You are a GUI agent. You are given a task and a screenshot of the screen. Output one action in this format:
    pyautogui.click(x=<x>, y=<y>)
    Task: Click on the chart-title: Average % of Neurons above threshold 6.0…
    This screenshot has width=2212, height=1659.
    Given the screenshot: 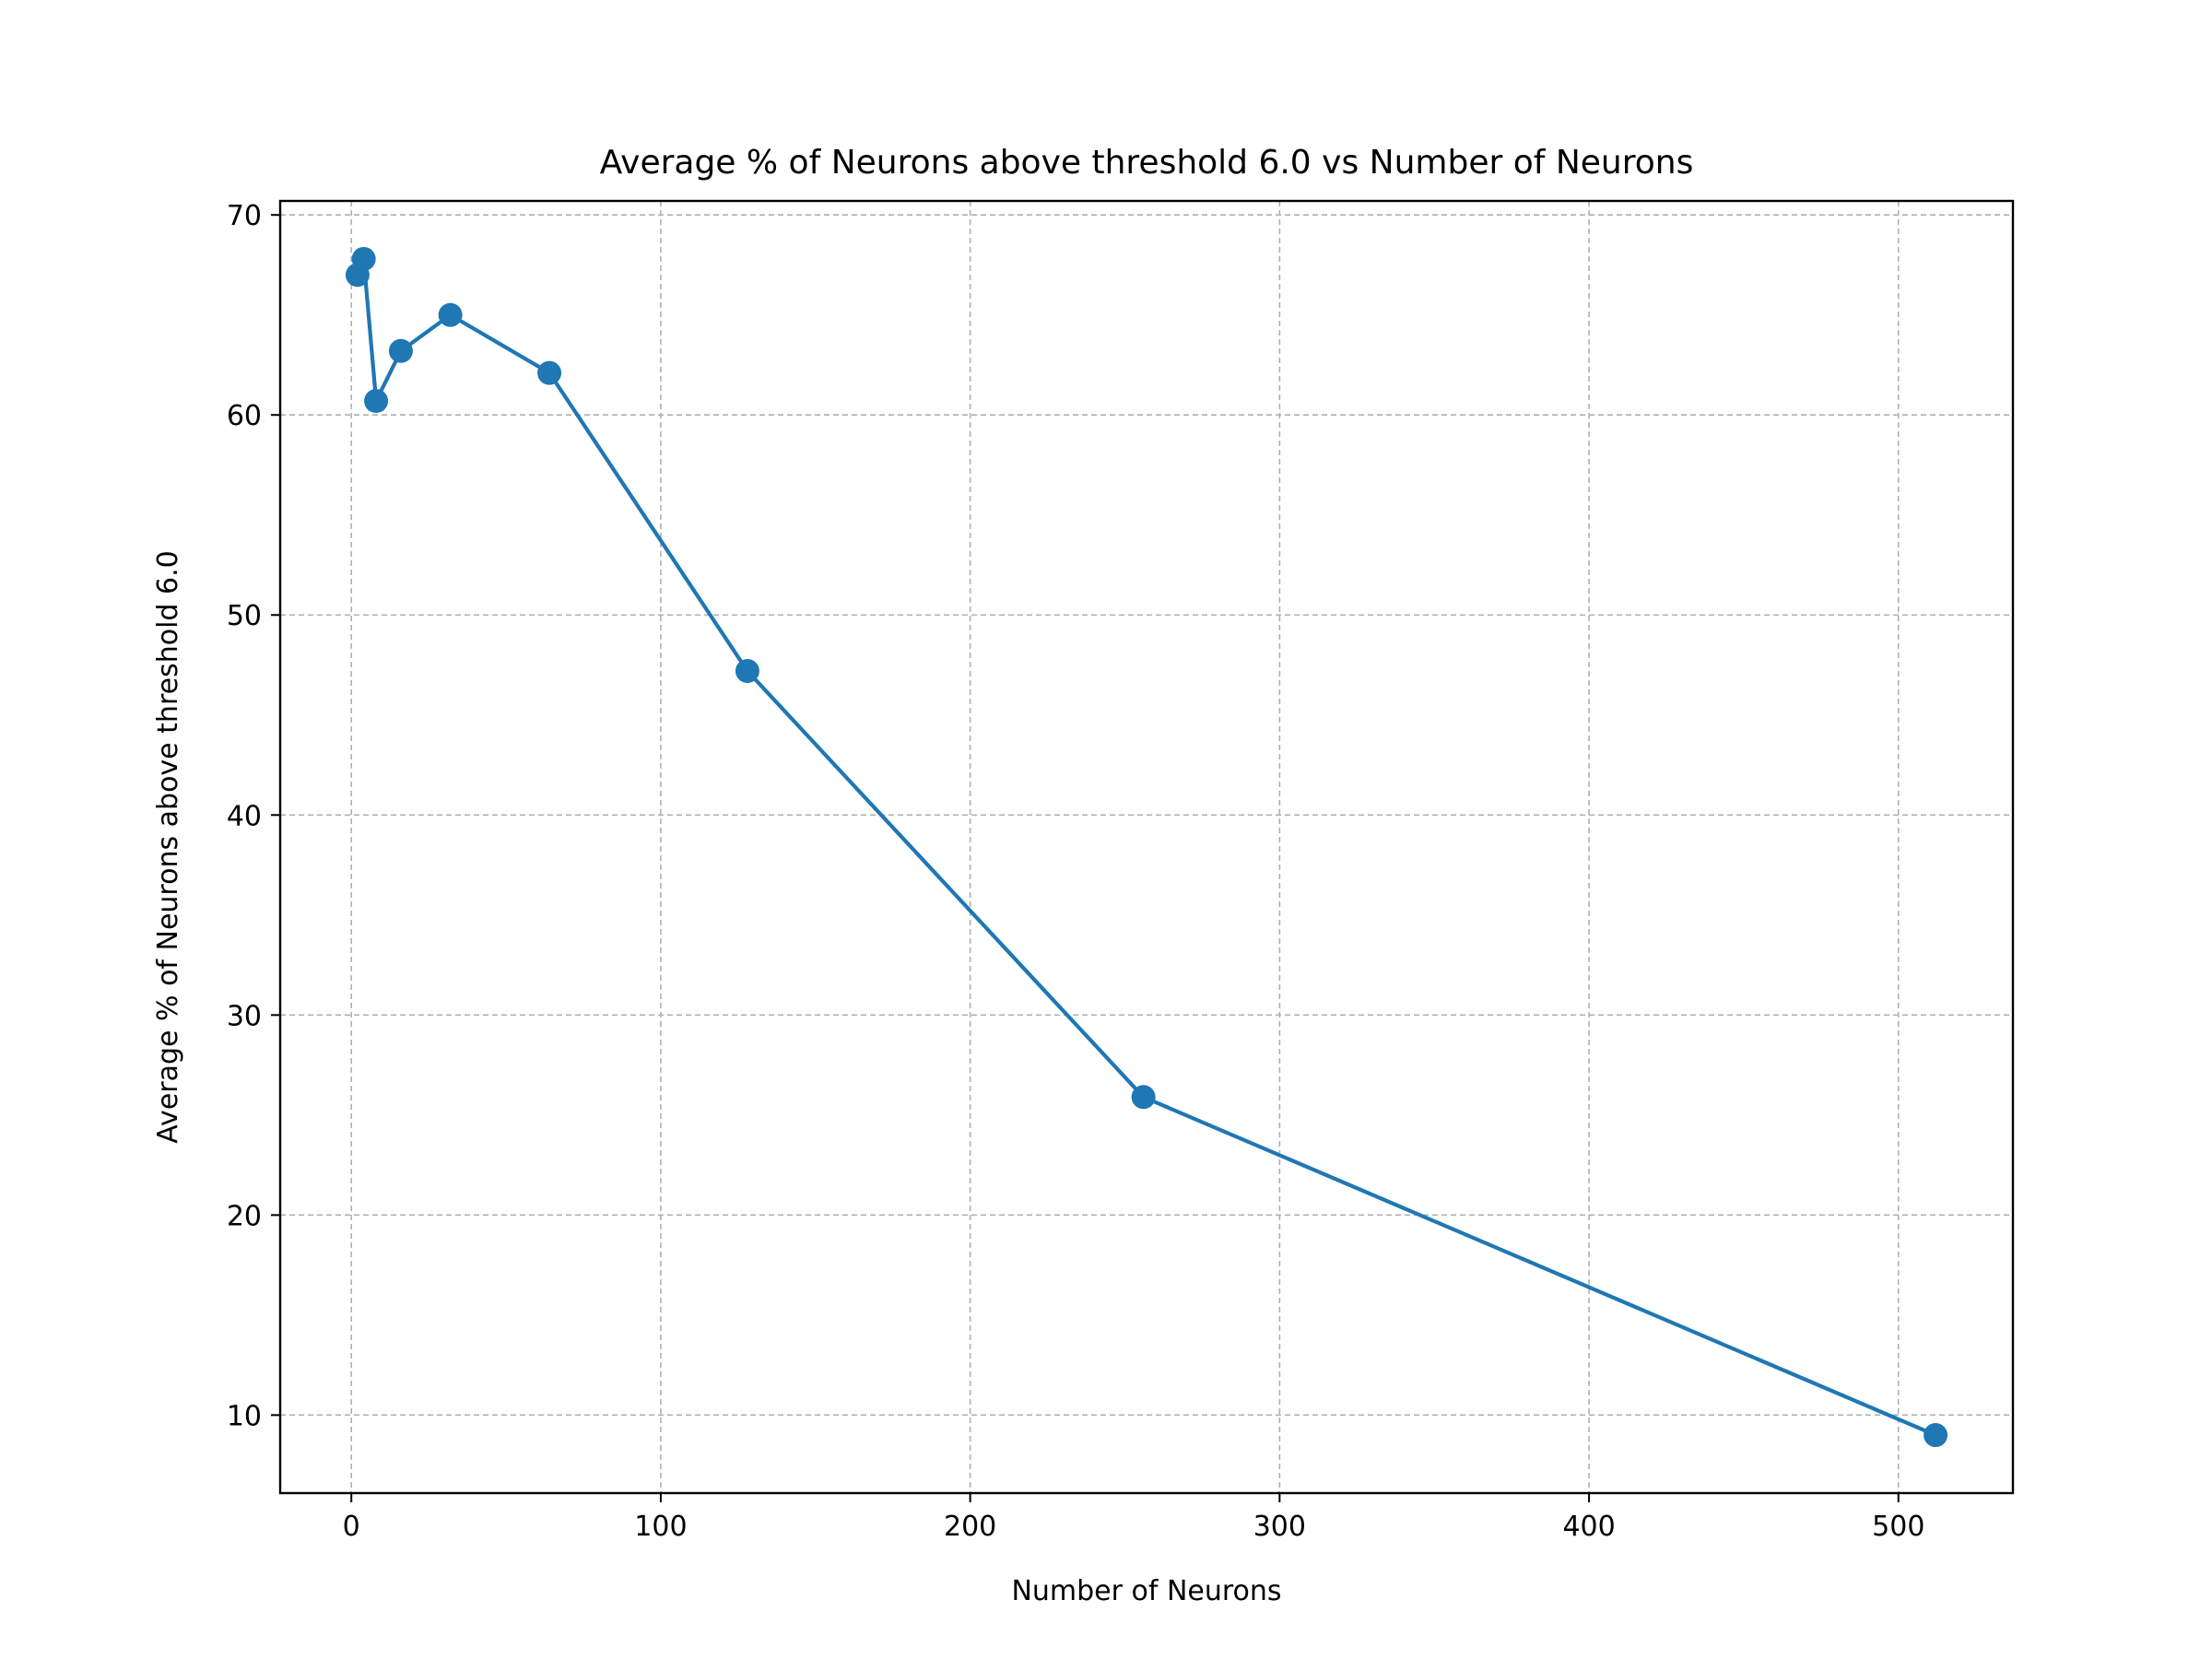 What is the action you would take?
    pyautogui.click(x=1147, y=163)
    